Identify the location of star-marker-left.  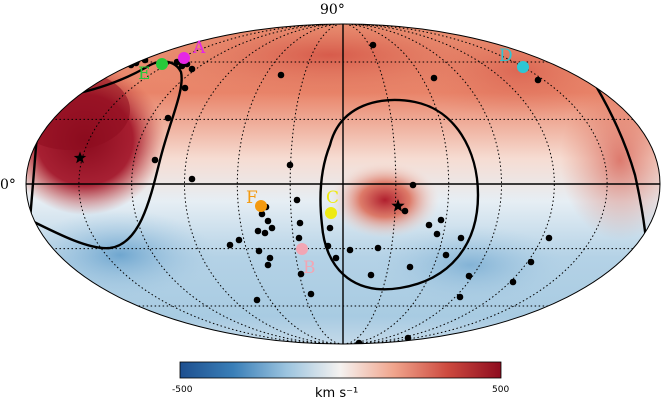
(80, 157).